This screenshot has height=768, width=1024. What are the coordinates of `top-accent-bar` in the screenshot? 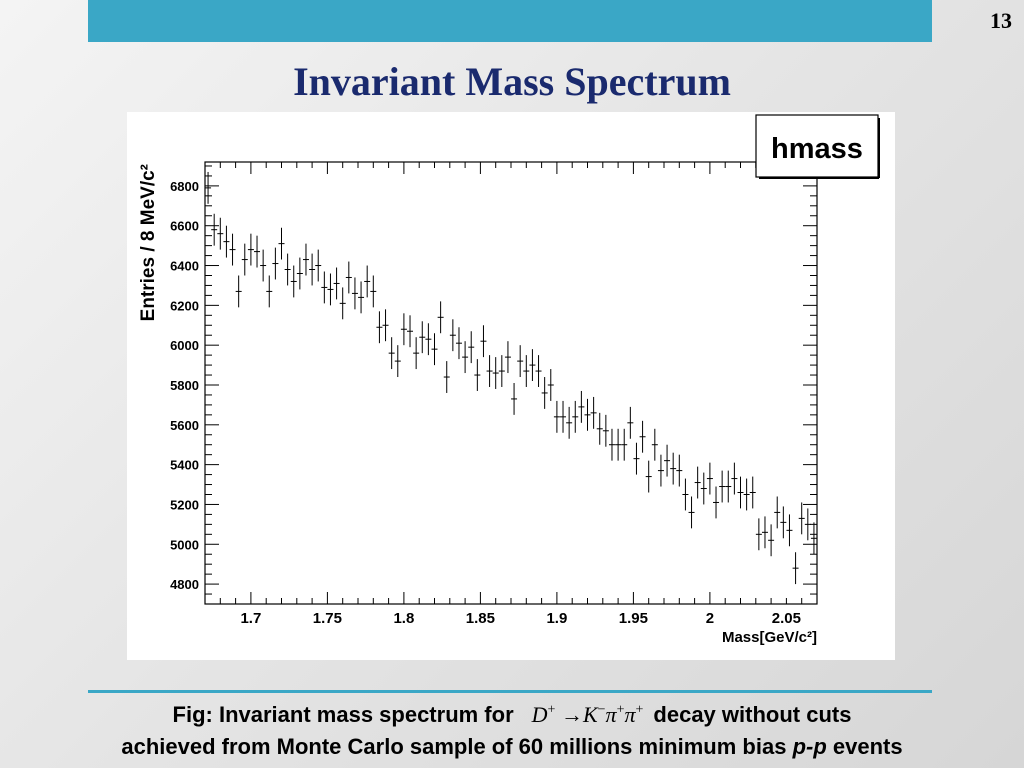 It's located at (510, 21).